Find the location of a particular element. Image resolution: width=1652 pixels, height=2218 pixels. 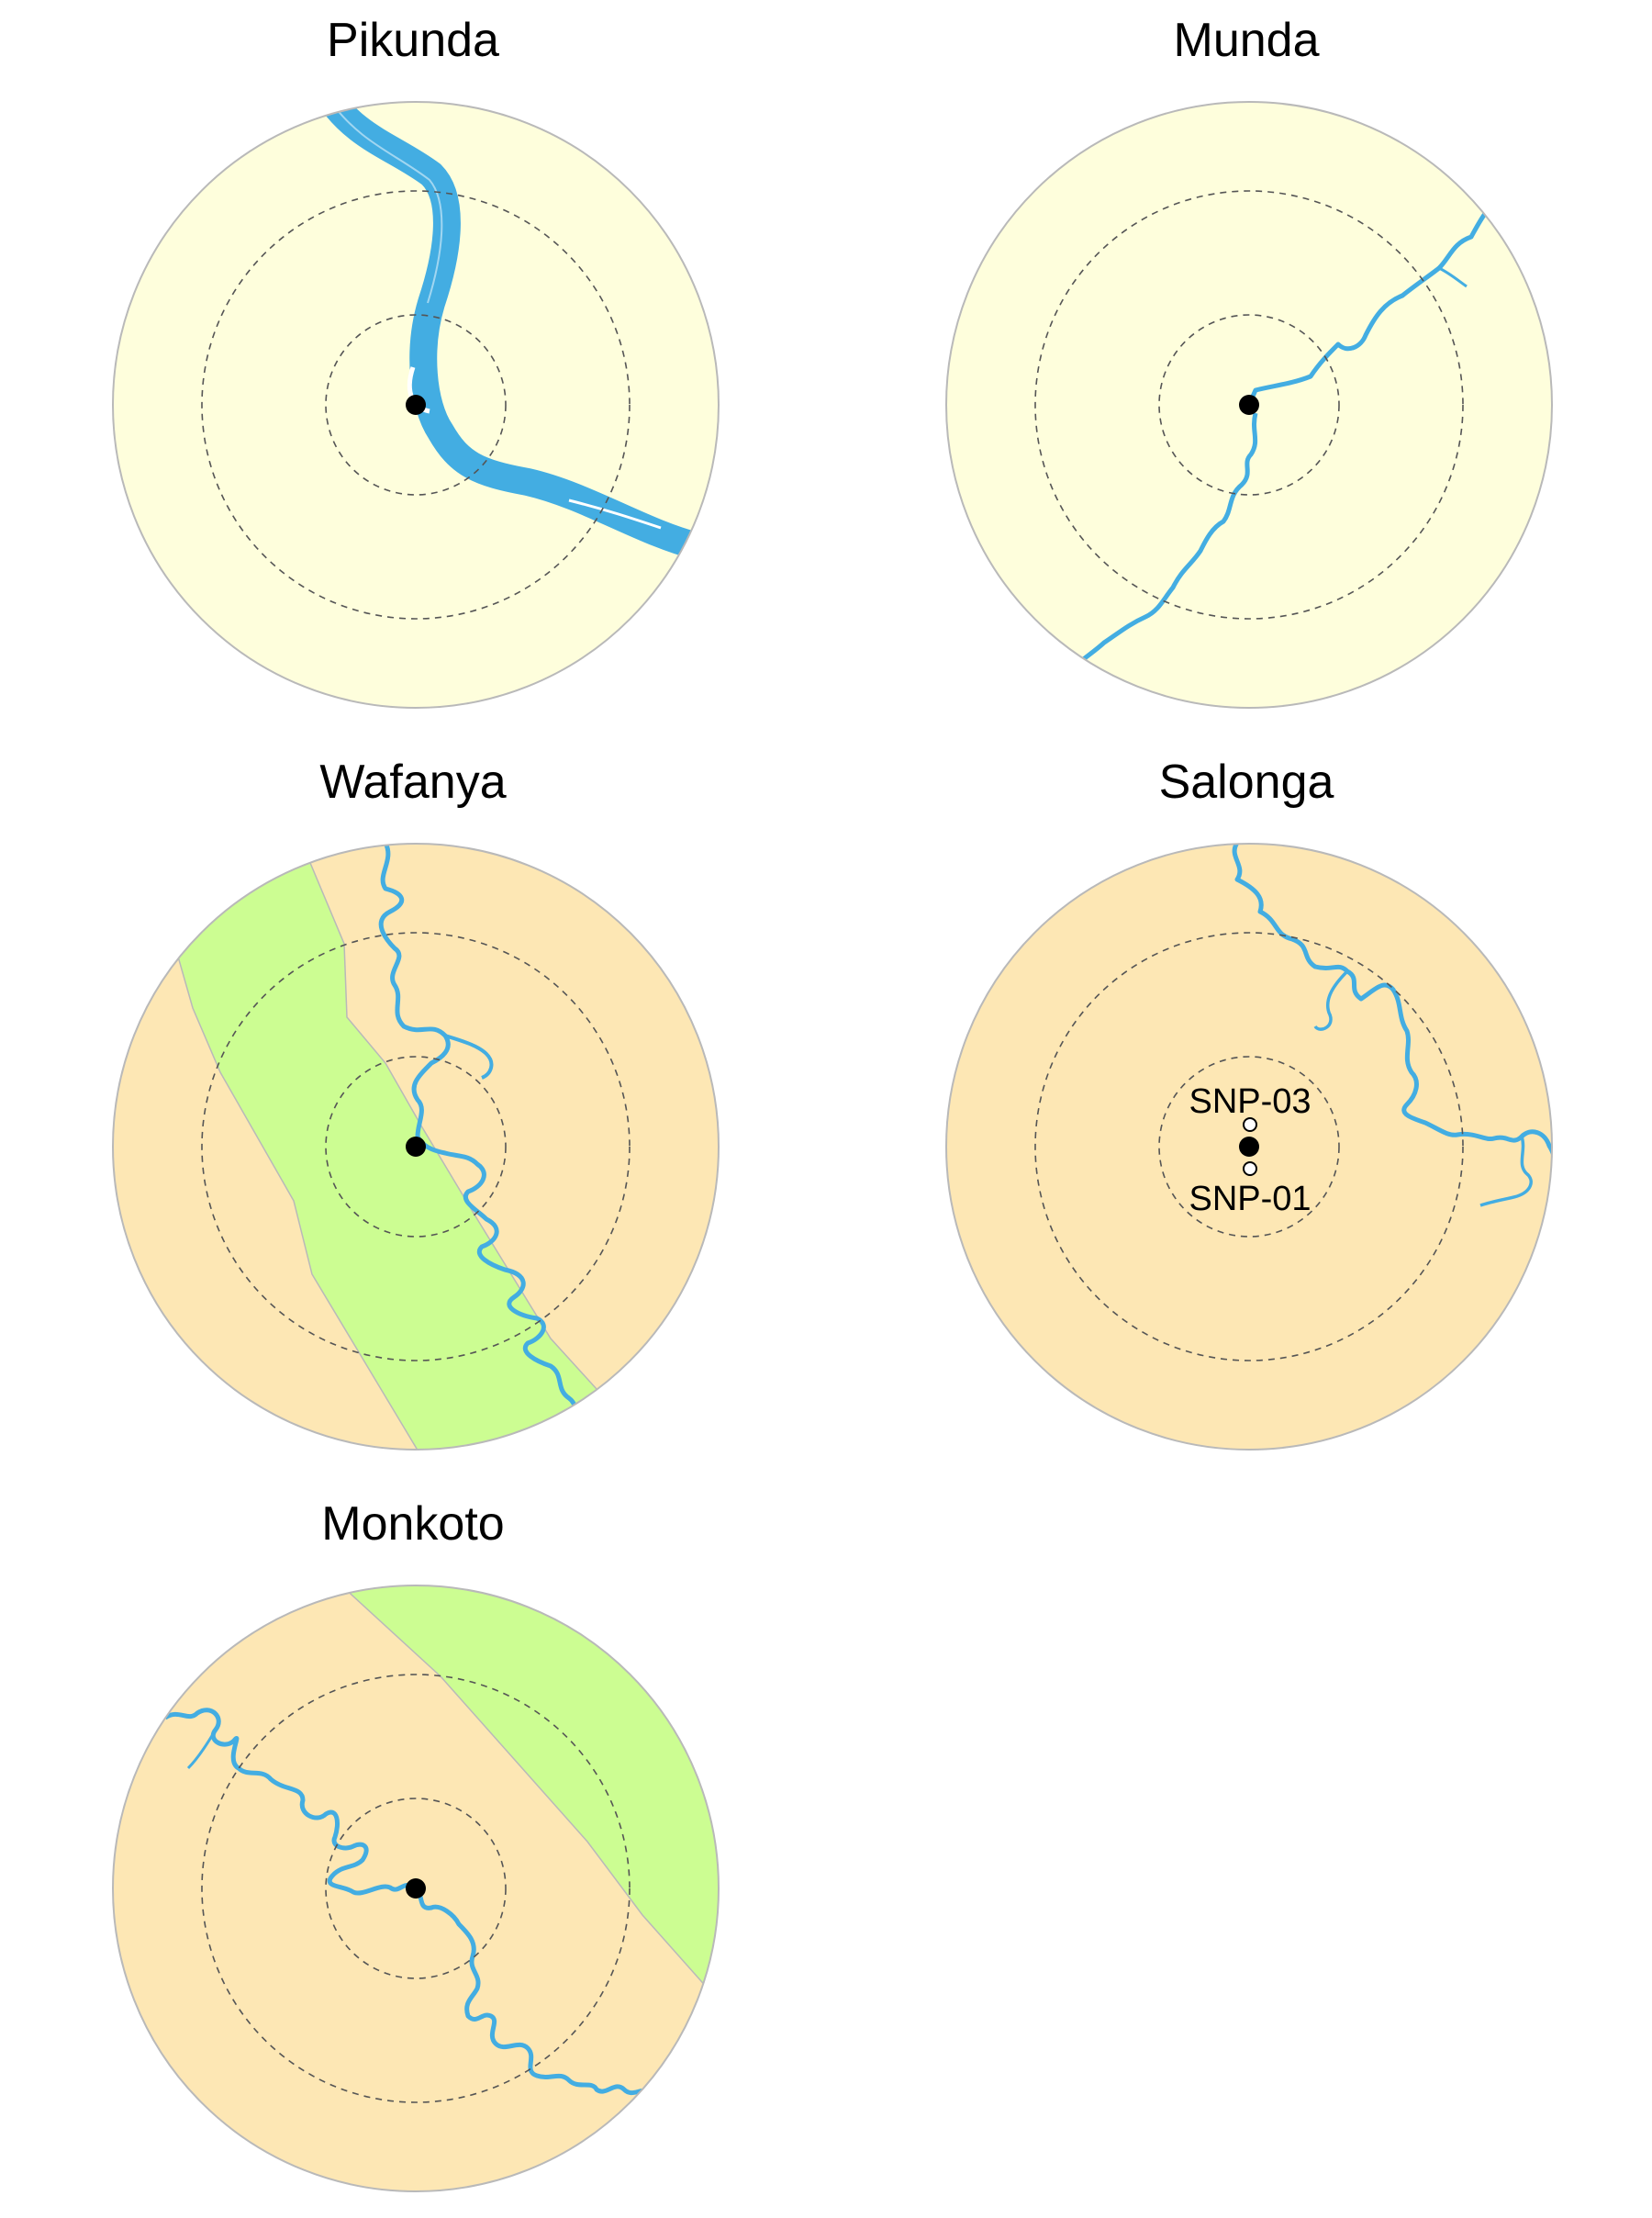

site-label-snp-01: SNP-01 is located at coordinates (1250, 1199).